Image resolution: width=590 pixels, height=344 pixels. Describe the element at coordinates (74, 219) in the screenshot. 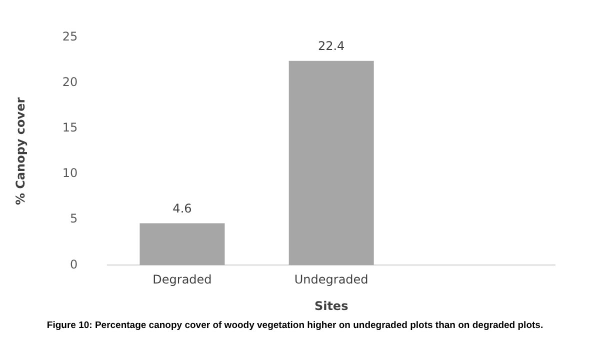

I see `y-tick-label: 5` at that location.